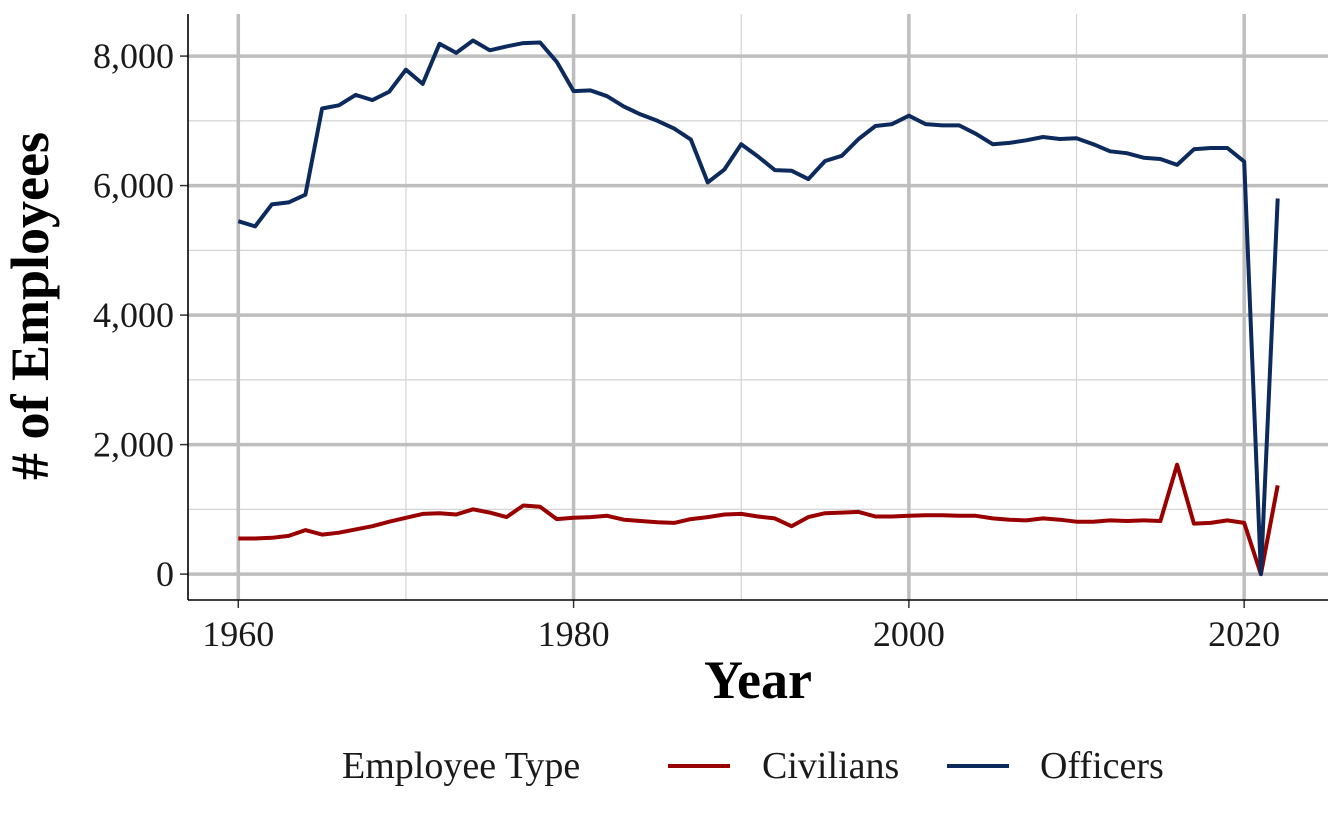 Image resolution: width=1344 pixels, height=830 pixels. What do you see at coordinates (133, 445) in the screenshot?
I see `y-tick-label: 2,000` at bounding box center [133, 445].